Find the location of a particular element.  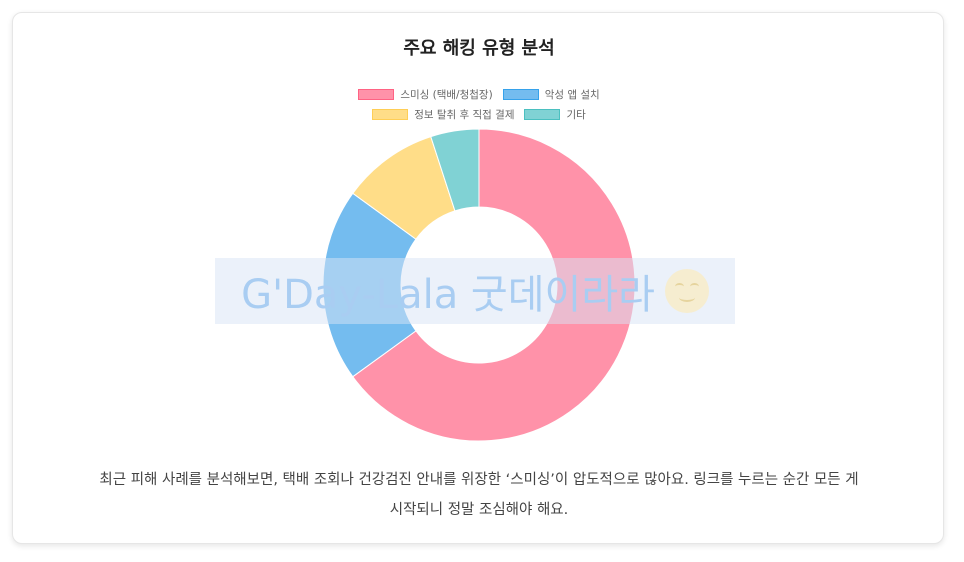

legend-label-direct-payment: 정보 탈취 후 직접 결제 is located at coordinates (464, 115).